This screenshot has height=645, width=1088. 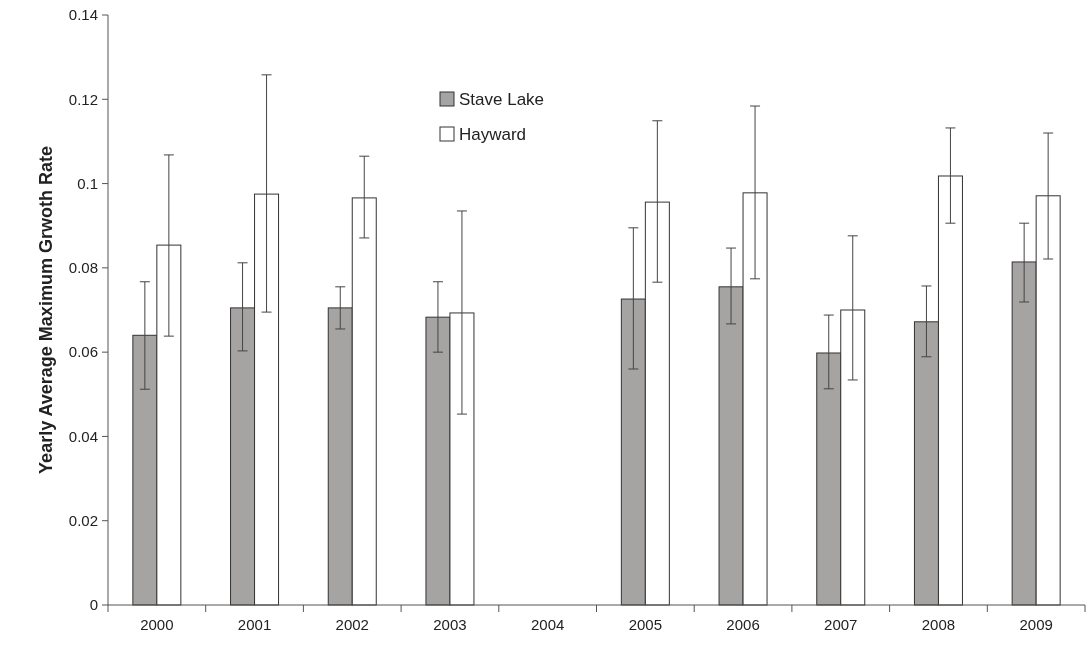 What do you see at coordinates (493, 134) in the screenshot?
I see `legend-label: Hayward` at bounding box center [493, 134].